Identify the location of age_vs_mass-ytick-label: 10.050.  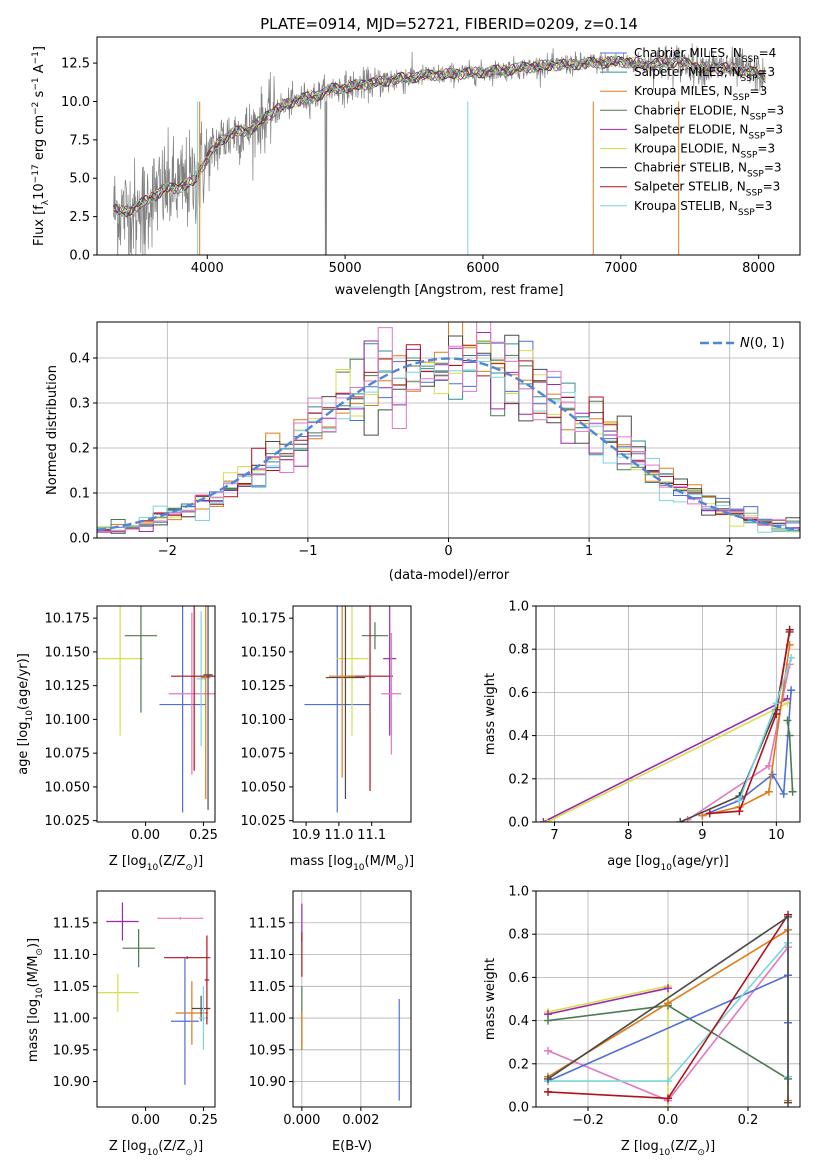
(264, 787).